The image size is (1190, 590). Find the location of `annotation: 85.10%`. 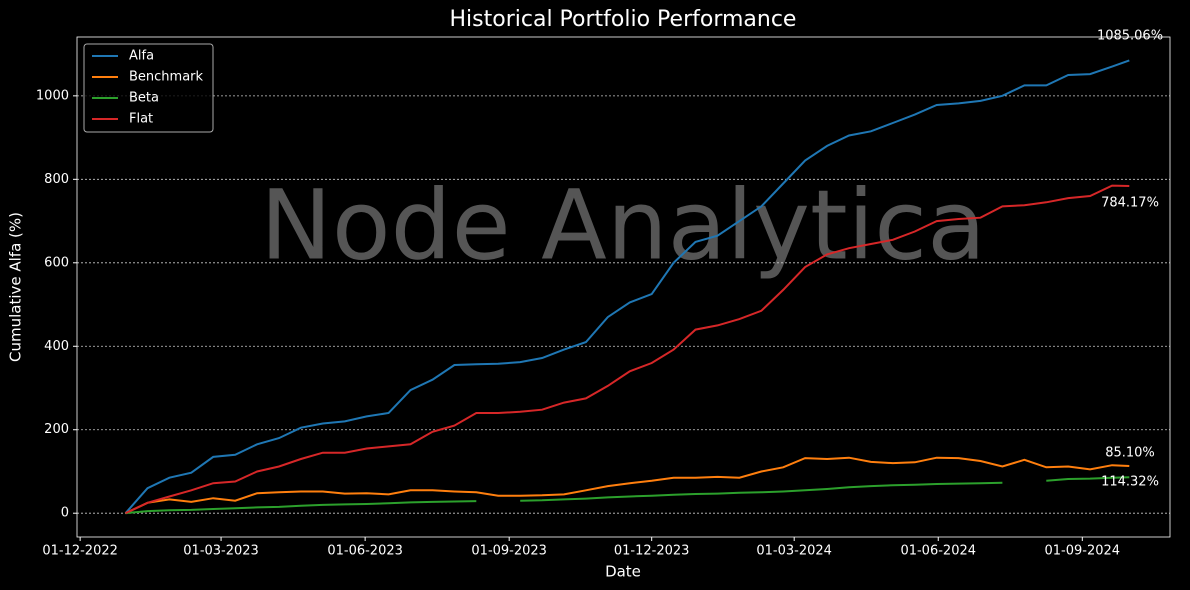

annotation: 85.10% is located at coordinates (1130, 453).